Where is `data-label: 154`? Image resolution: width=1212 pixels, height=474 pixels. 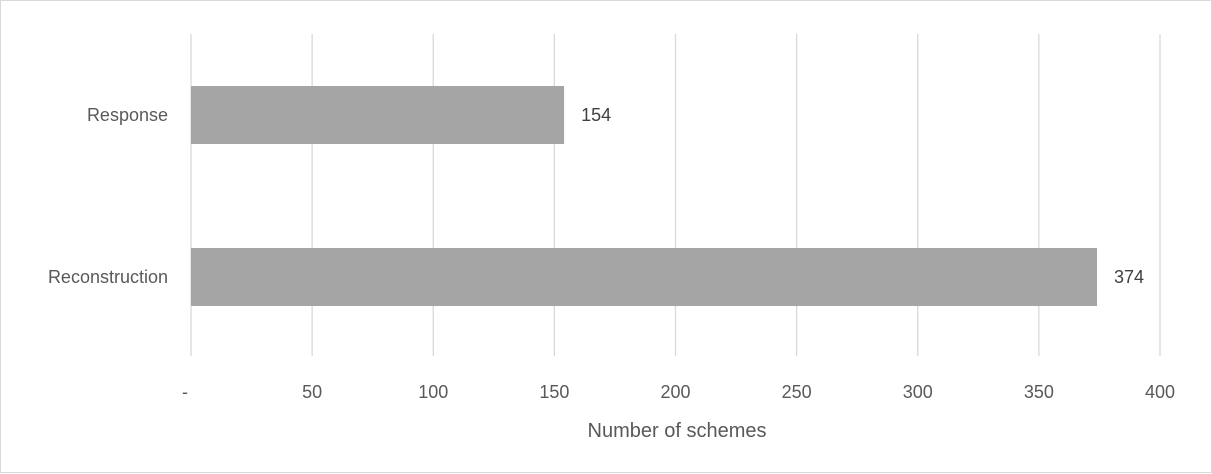
data-label: 154 is located at coordinates (596, 115).